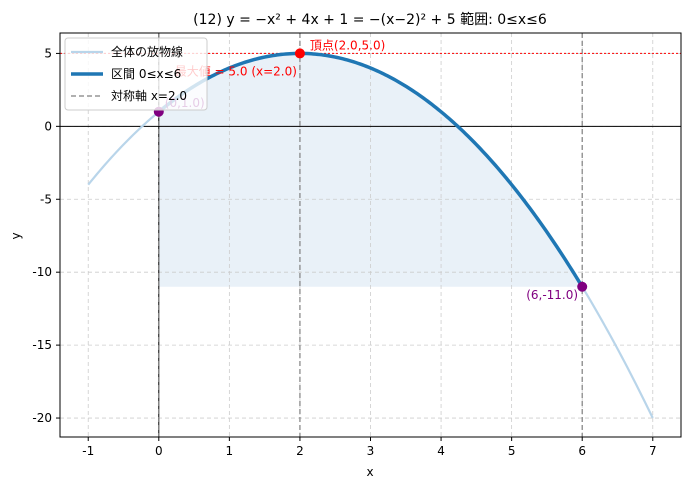  I want to click on point-label-1: 頂点(2.0,5.0), so click(347, 45).